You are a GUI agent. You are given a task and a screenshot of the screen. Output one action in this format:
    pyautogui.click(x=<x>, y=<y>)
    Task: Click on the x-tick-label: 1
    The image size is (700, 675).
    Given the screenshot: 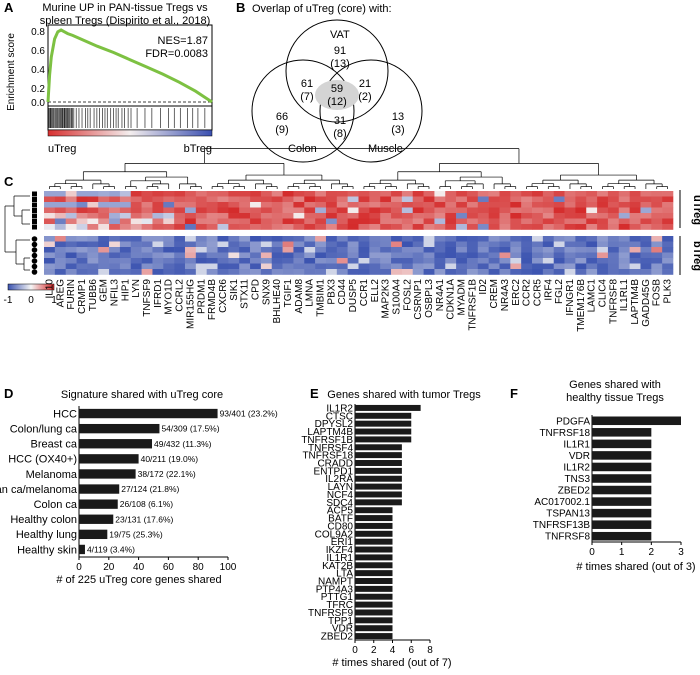 What is the action you would take?
    pyautogui.click(x=622, y=552)
    